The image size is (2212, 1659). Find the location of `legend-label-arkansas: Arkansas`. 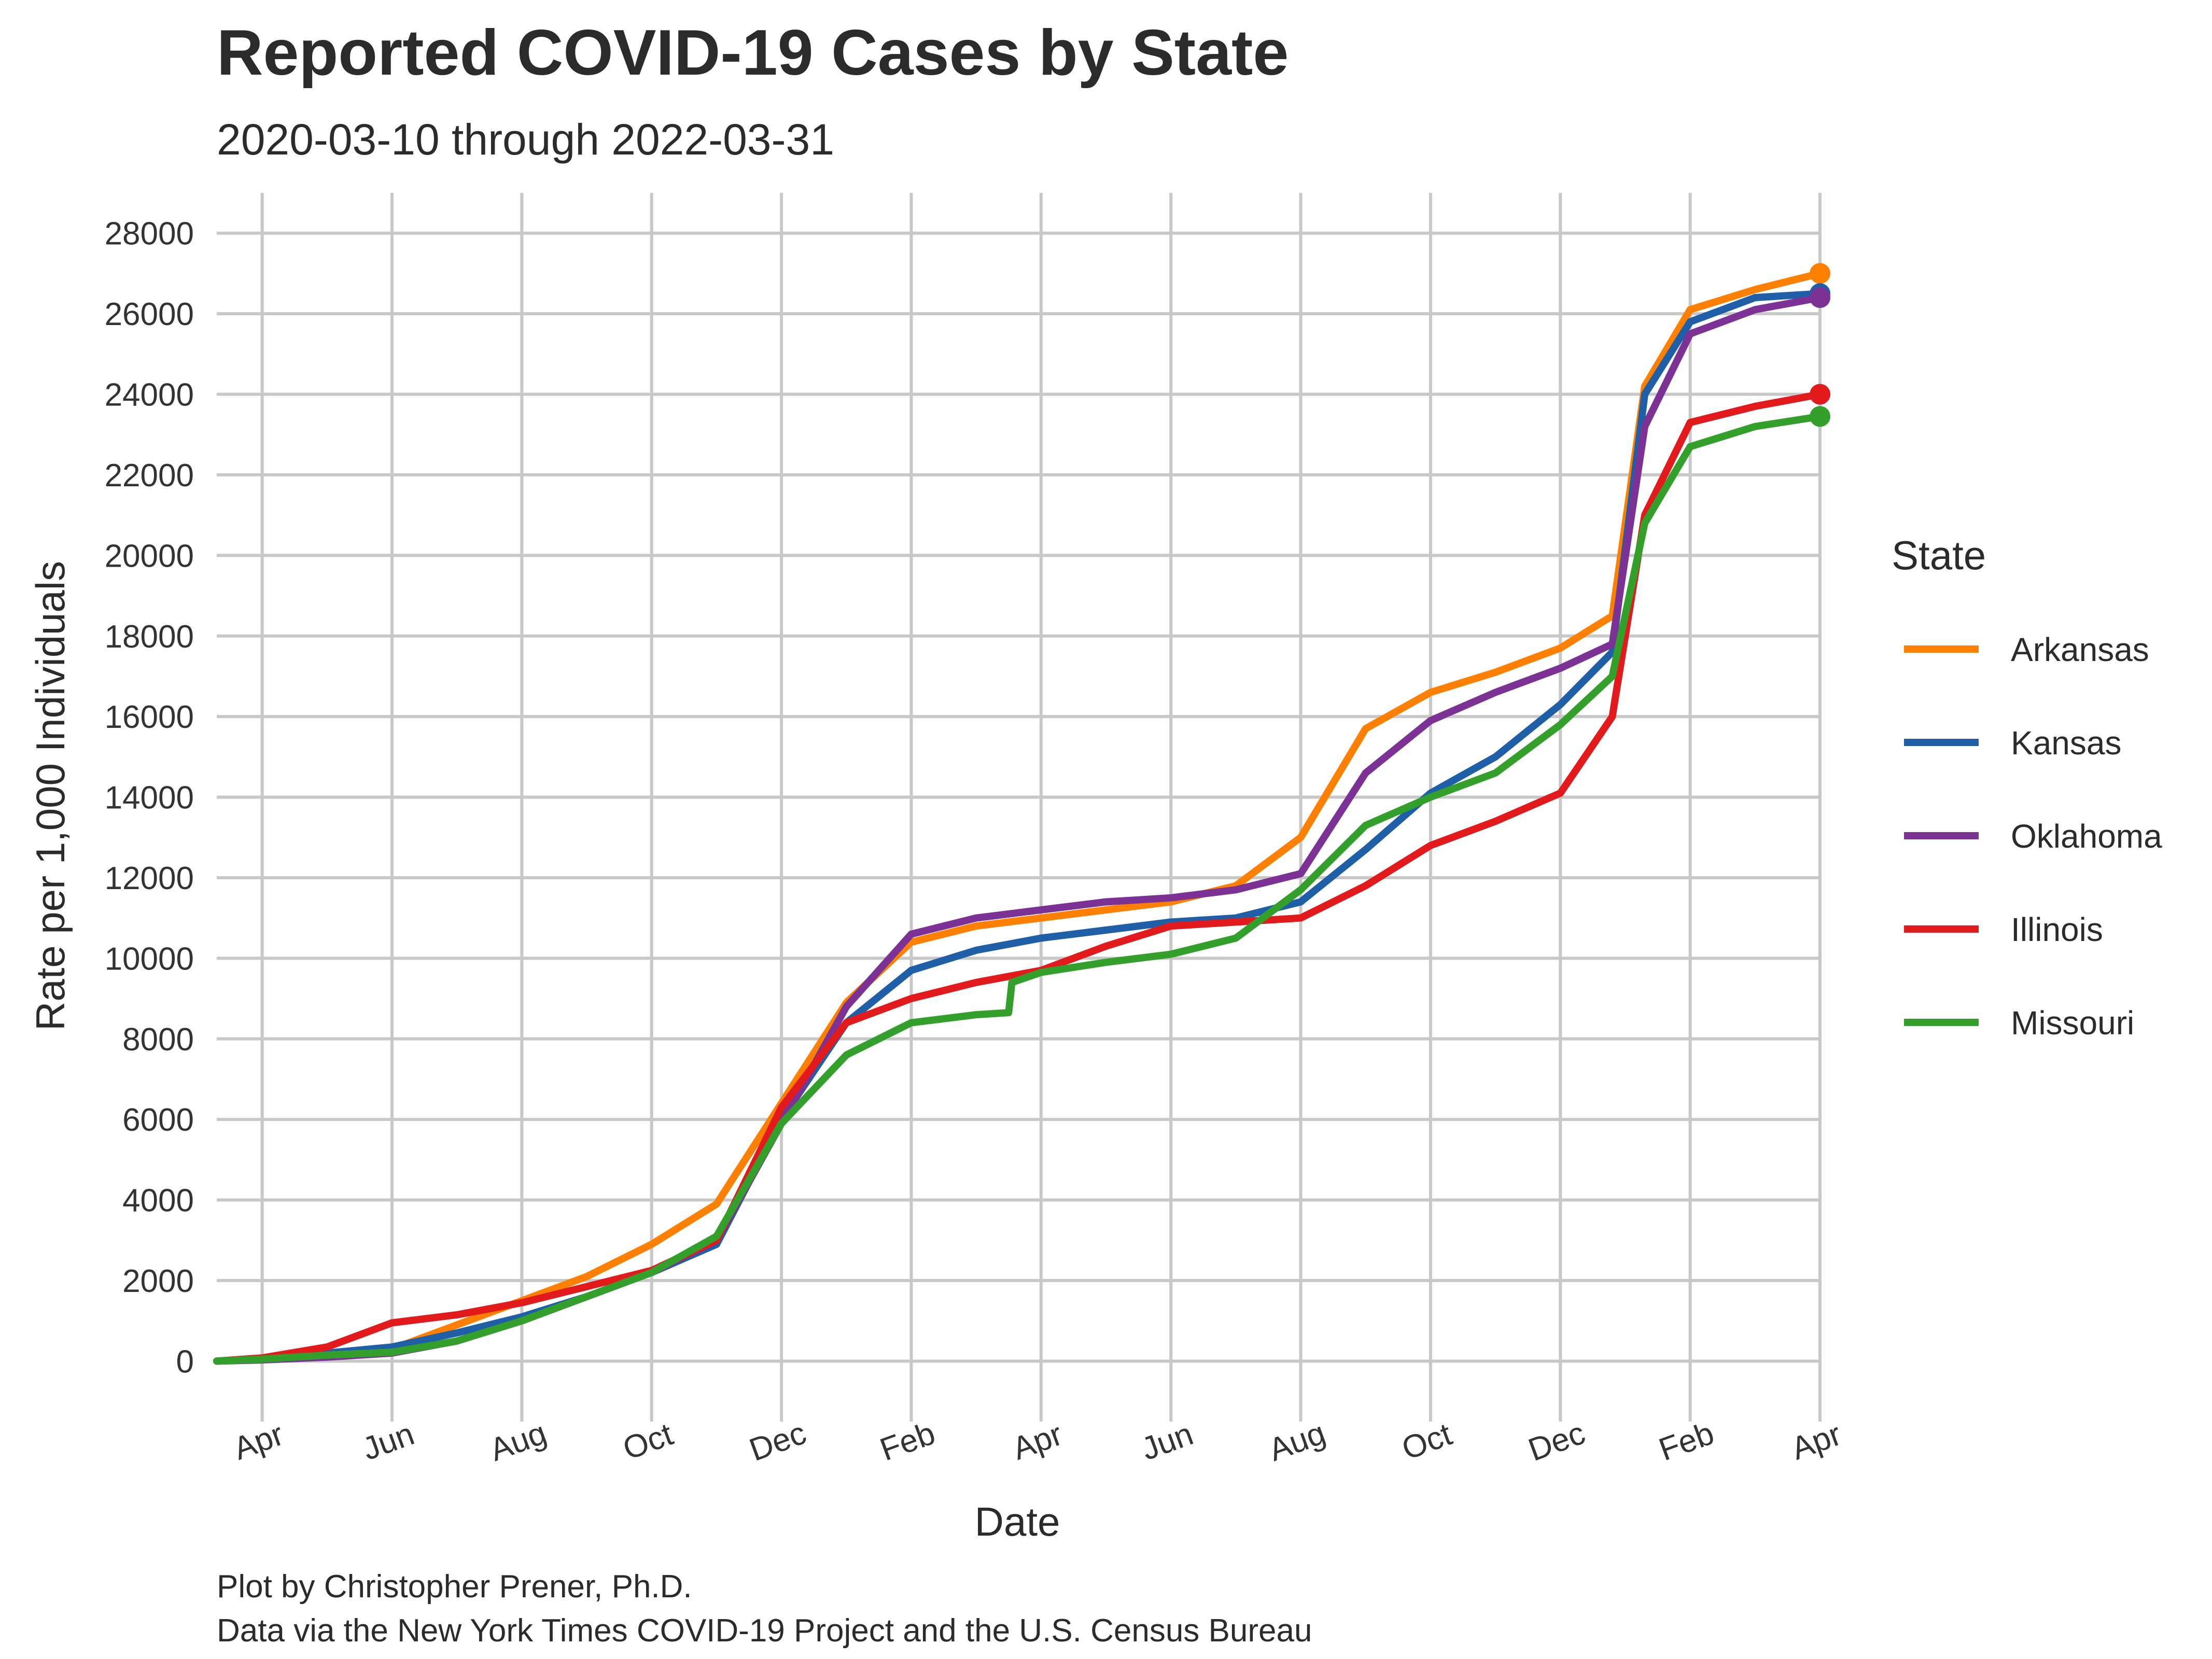

legend-label-arkansas: Arkansas is located at coordinates (2080, 650).